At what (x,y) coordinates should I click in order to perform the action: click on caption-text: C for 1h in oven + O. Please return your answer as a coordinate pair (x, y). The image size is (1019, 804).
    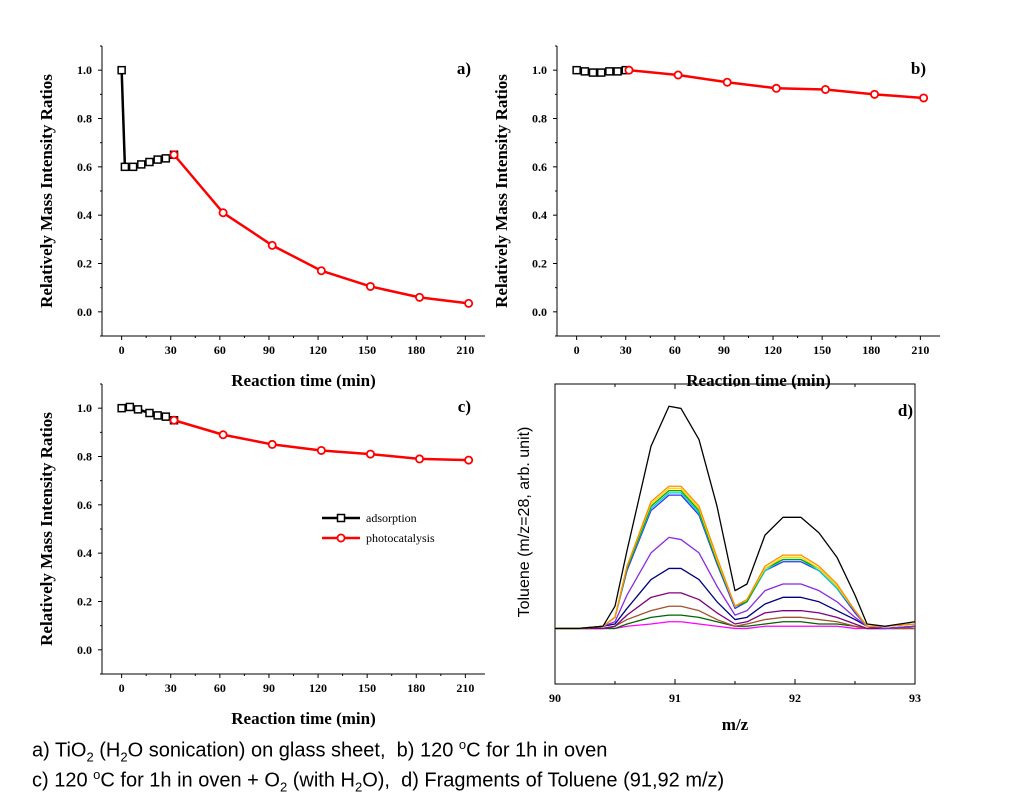
    Looking at the image, I should click on (190, 780).